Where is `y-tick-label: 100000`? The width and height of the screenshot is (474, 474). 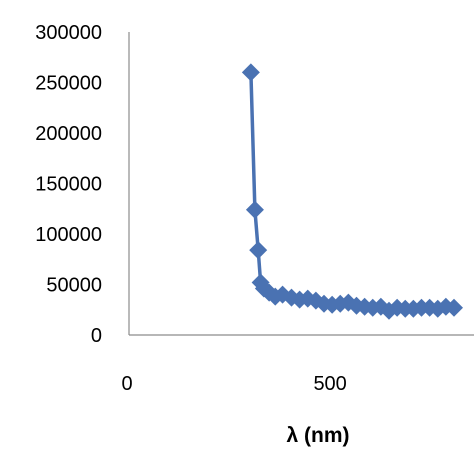
y-tick-label: 100000 is located at coordinates (68, 235).